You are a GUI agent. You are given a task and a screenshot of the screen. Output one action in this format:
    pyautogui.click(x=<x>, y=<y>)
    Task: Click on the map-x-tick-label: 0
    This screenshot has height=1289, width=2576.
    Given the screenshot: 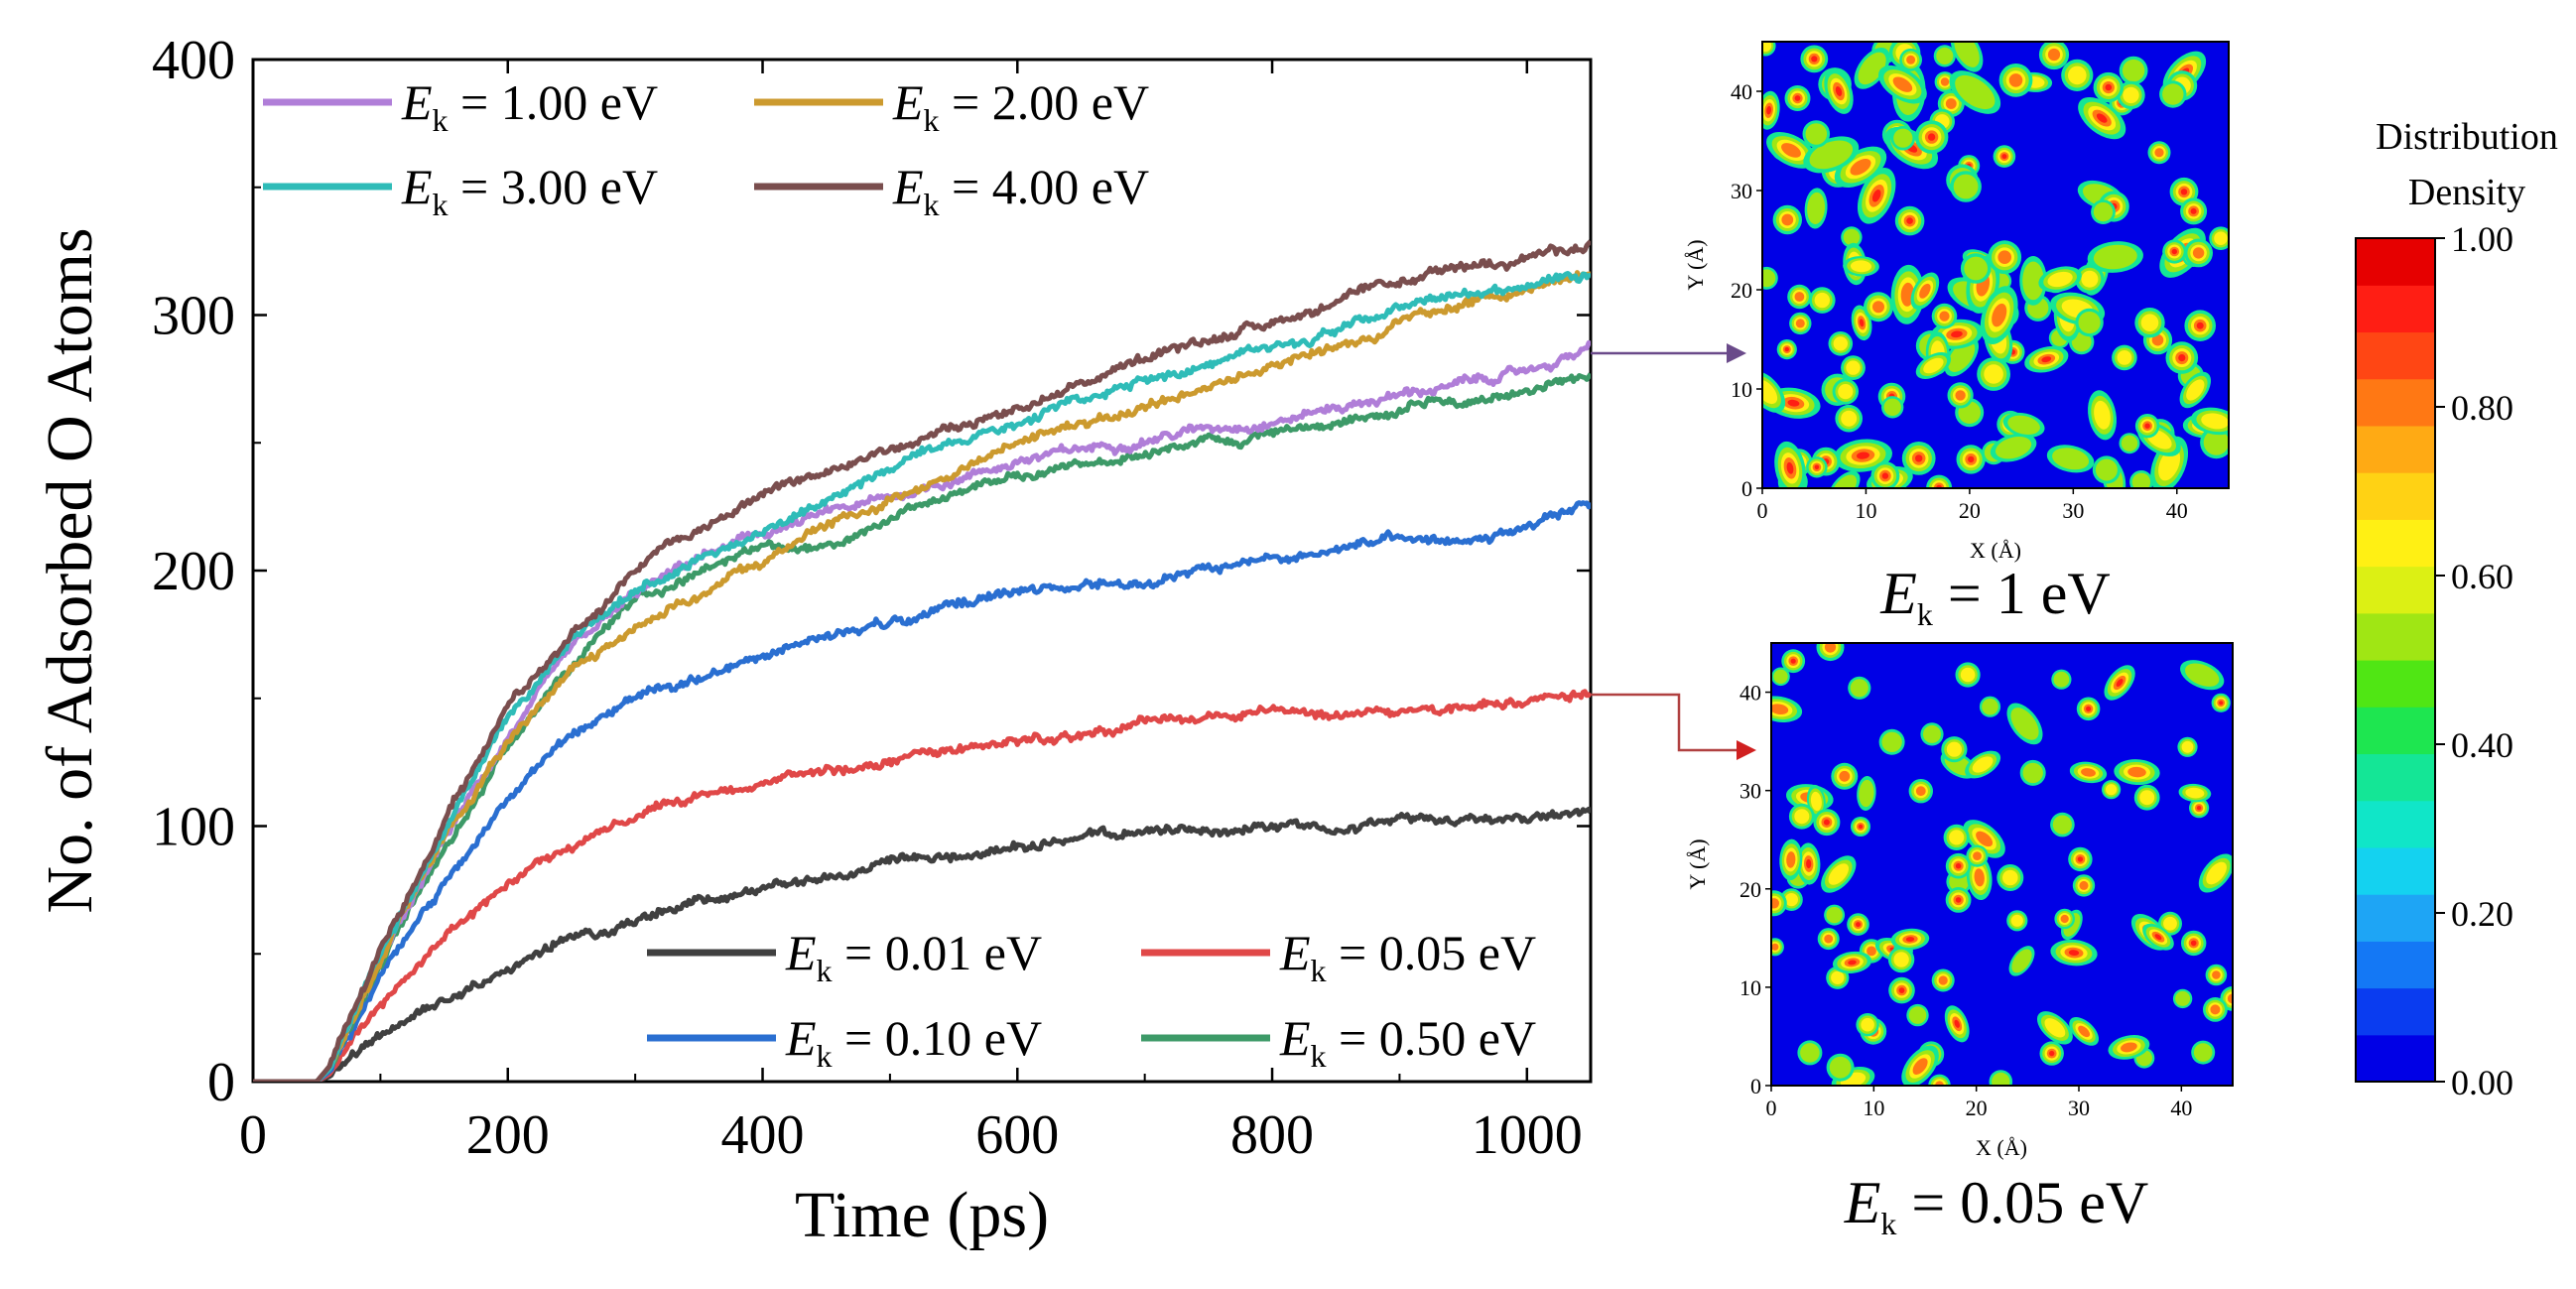 What is the action you would take?
    pyautogui.click(x=1763, y=510)
    